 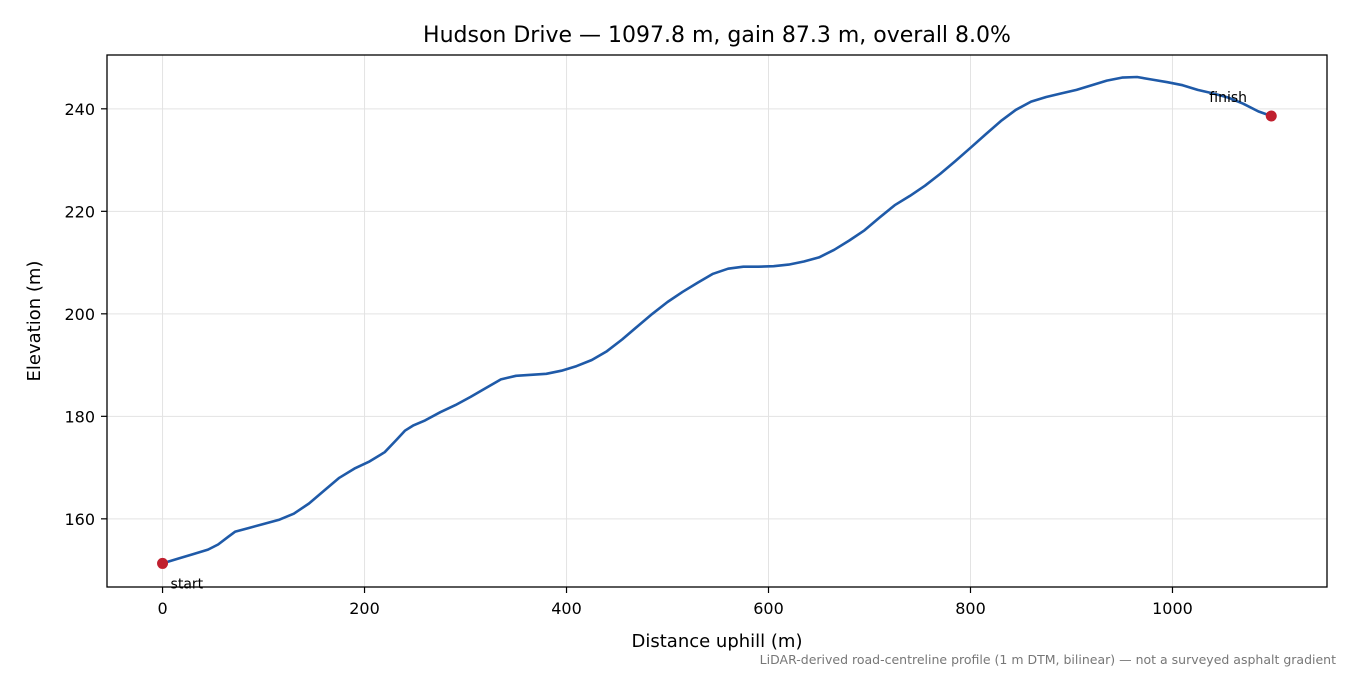 What do you see at coordinates (163, 563) in the screenshot?
I see `start-marker` at bounding box center [163, 563].